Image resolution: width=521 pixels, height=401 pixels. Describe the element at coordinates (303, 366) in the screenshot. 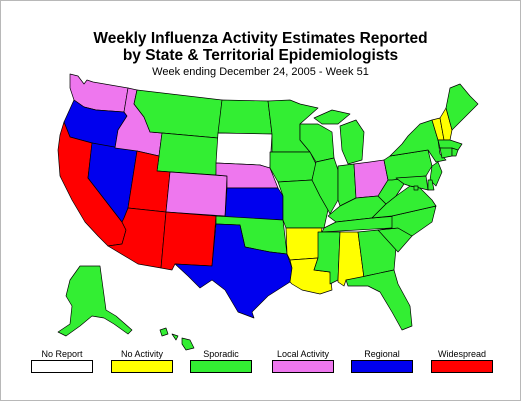

I see `legend-swatch-local` at that location.